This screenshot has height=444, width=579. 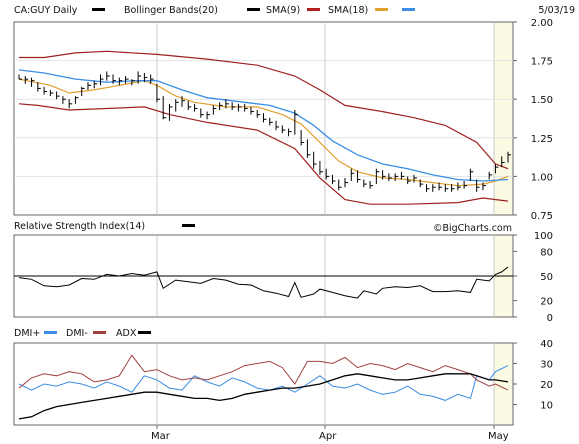 I want to click on price-tick-label: 2.00, so click(x=542, y=23).